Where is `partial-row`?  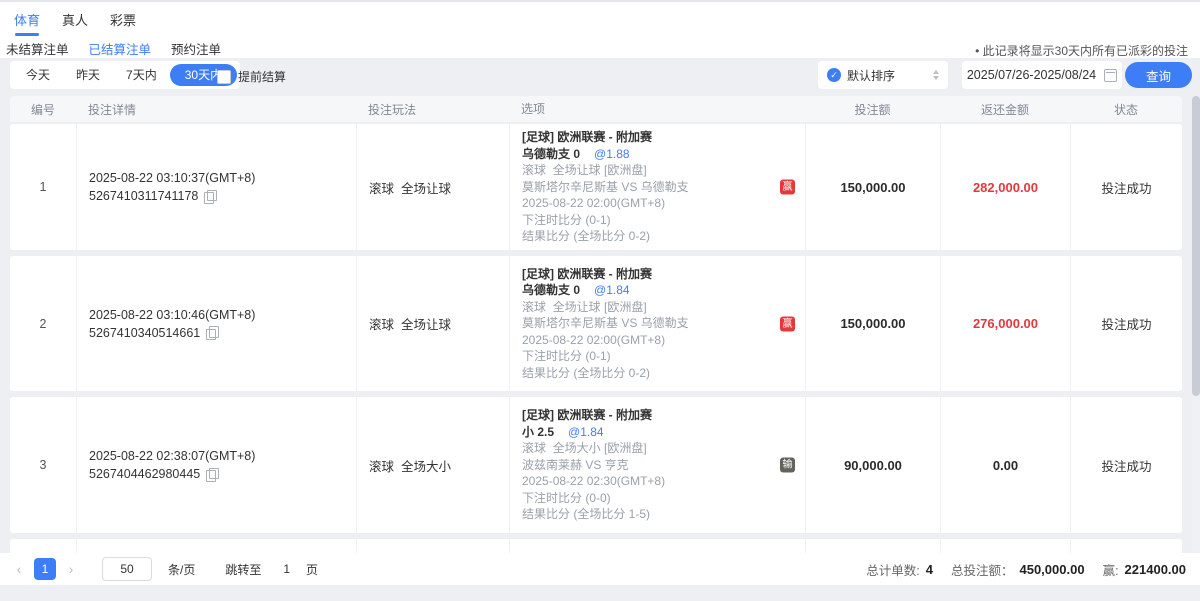
partial-row is located at coordinates (596, 546).